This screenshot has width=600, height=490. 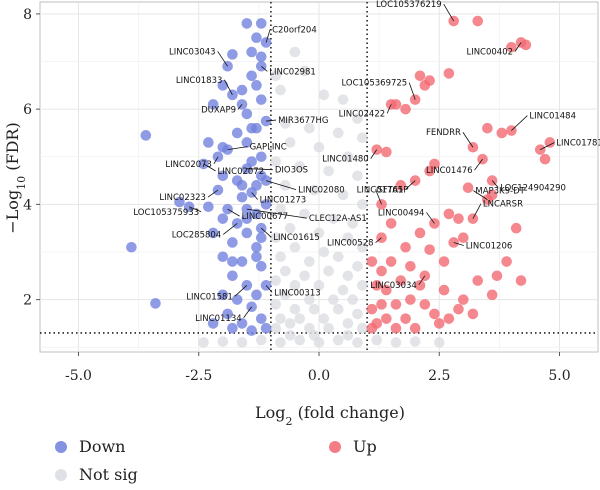 I want to click on gene-label: LINC01833, so click(x=199, y=81).